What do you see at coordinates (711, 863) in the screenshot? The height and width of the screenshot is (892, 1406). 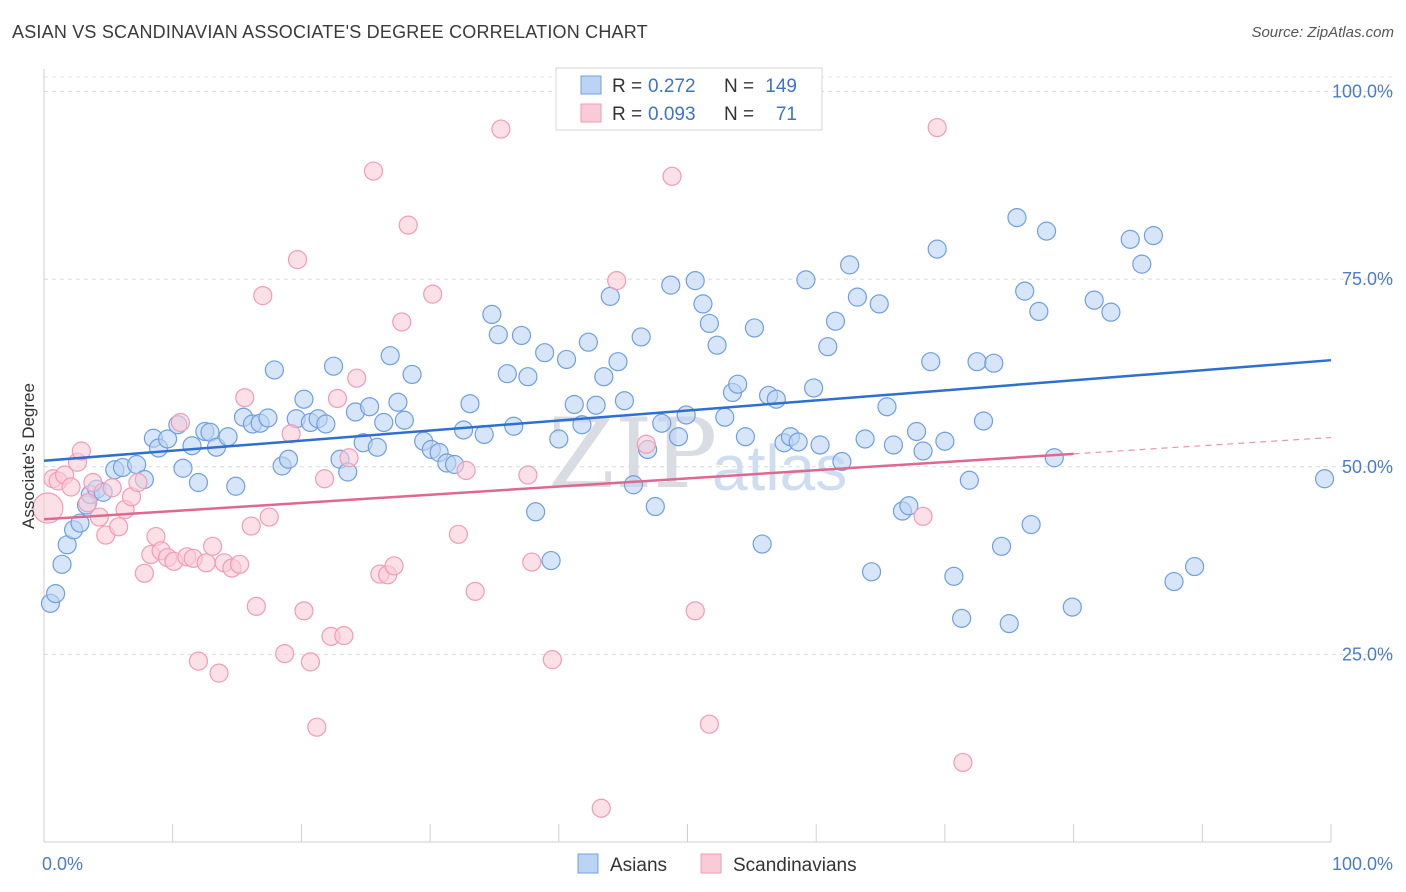 I see `bottom-legend-swatch-scandinavians` at bounding box center [711, 863].